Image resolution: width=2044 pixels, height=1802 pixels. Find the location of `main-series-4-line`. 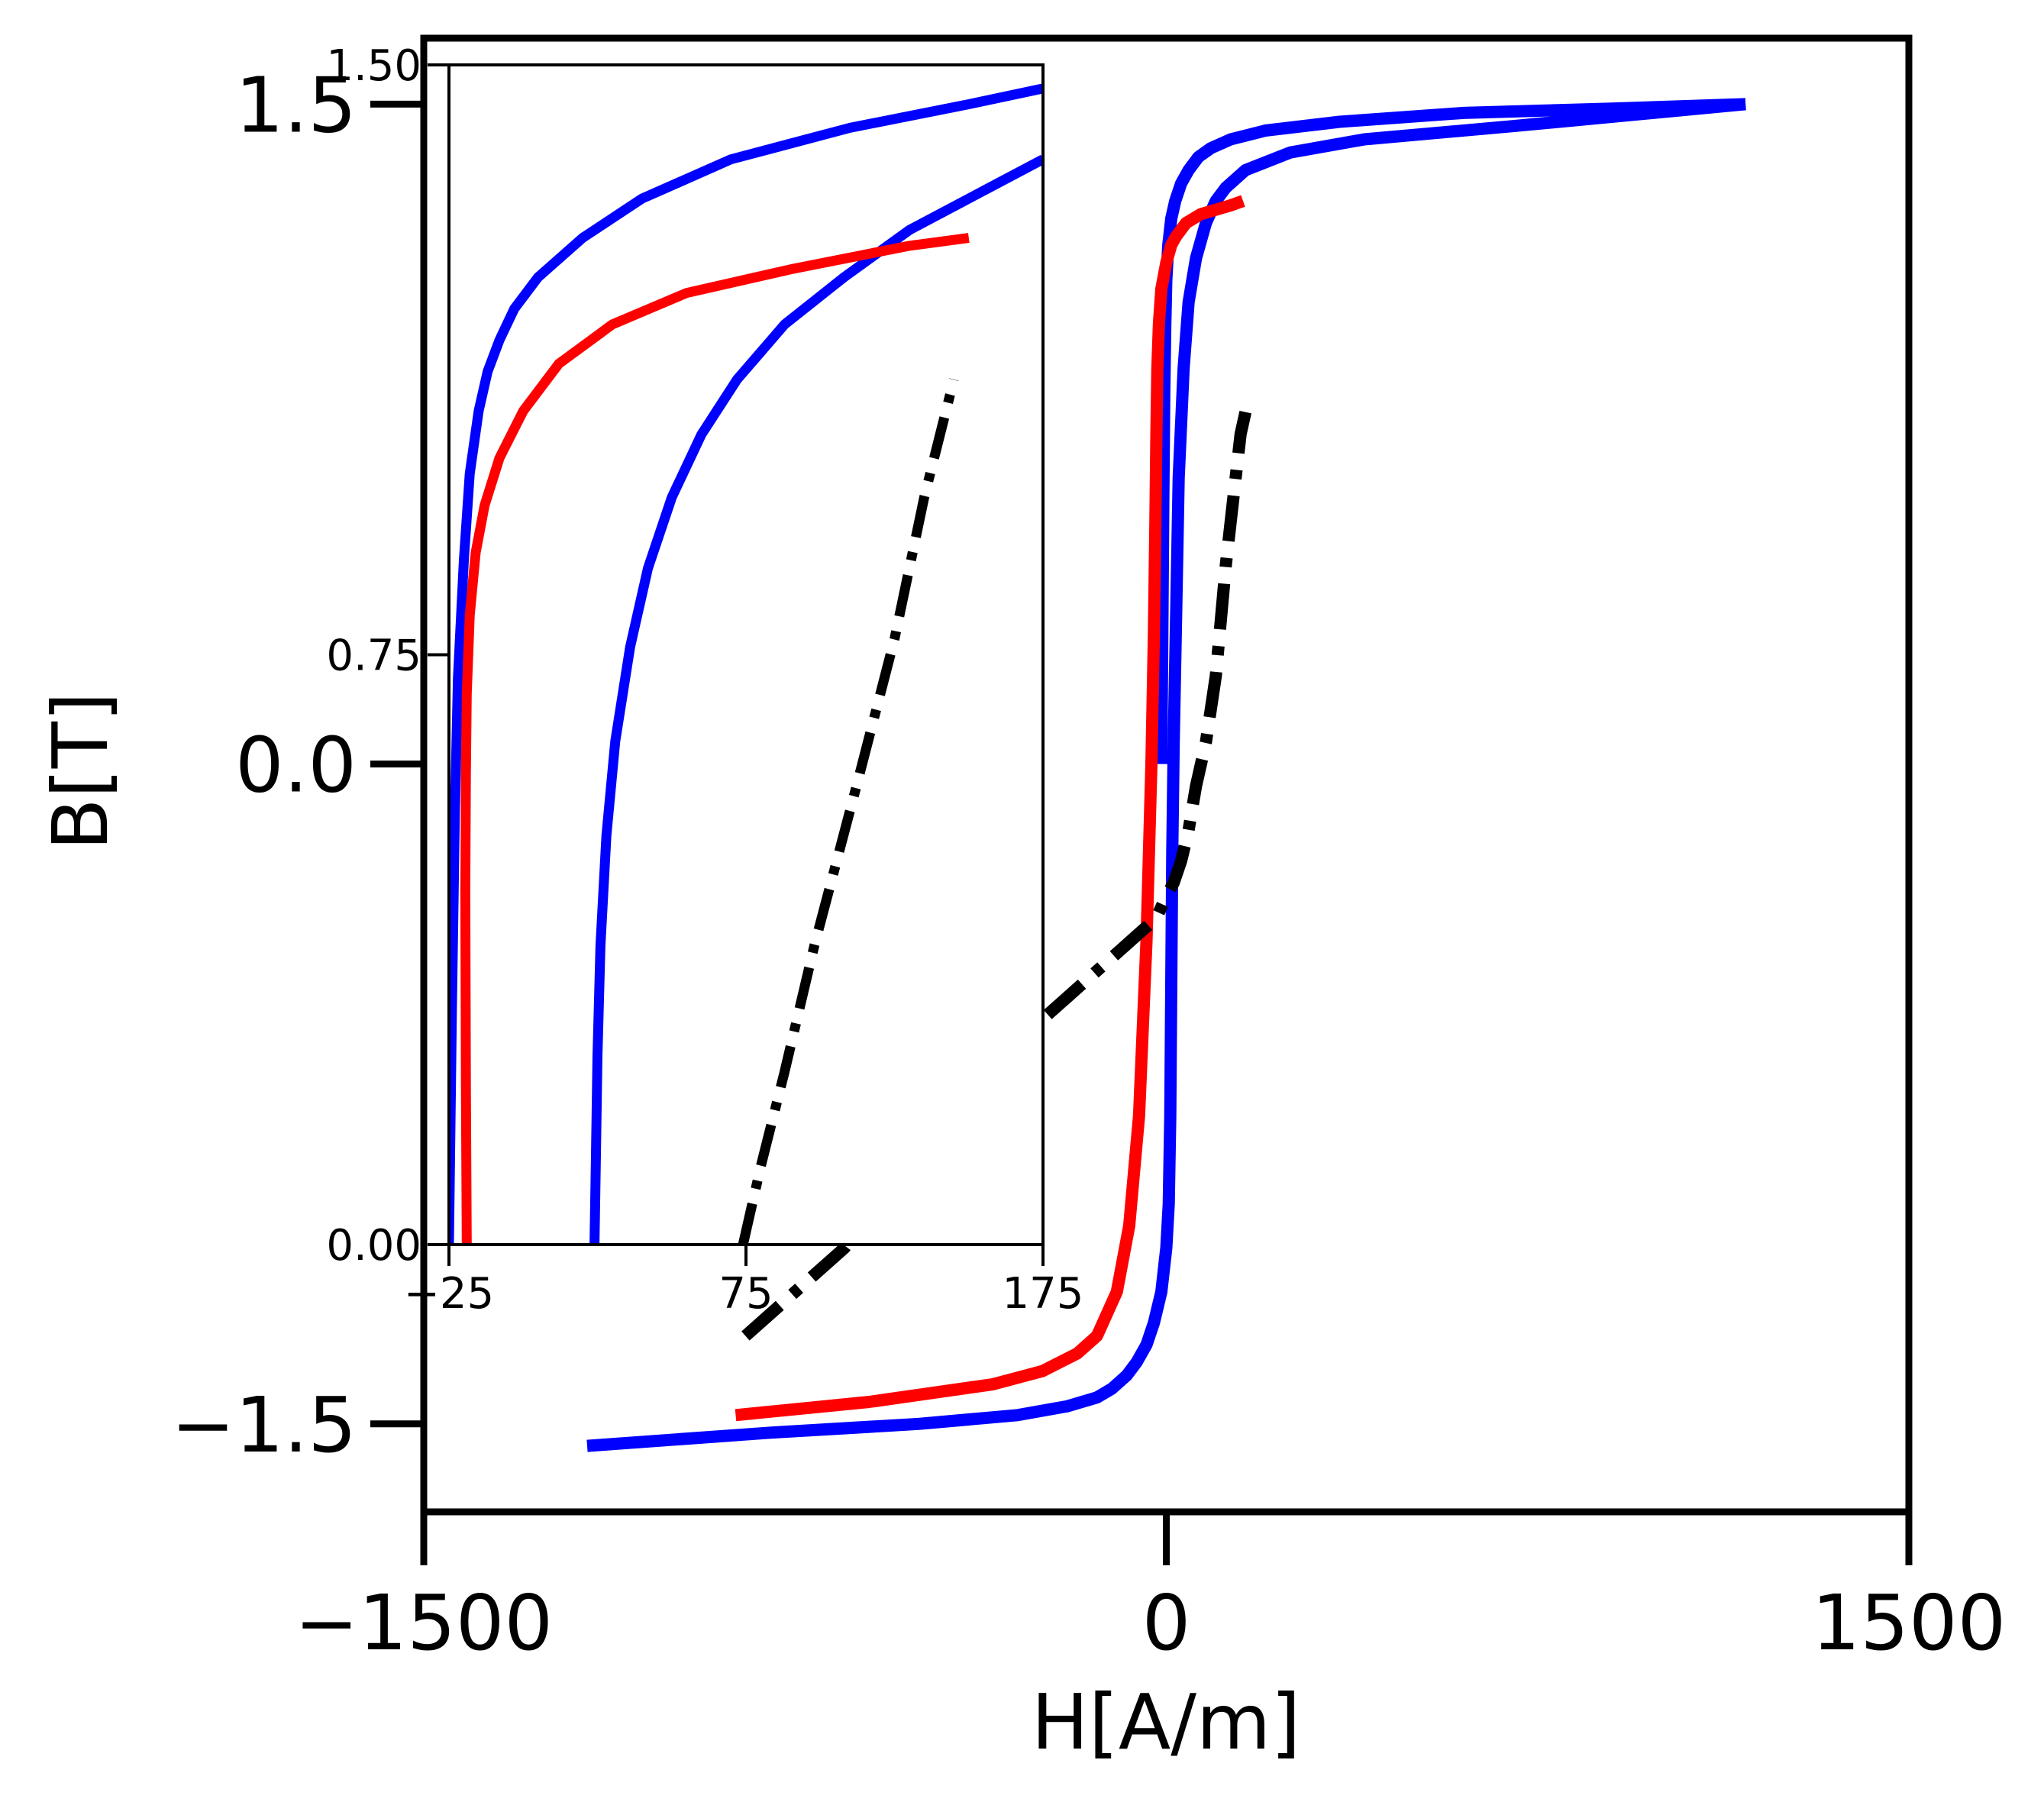

main-series-4-line is located at coordinates (997, 875).